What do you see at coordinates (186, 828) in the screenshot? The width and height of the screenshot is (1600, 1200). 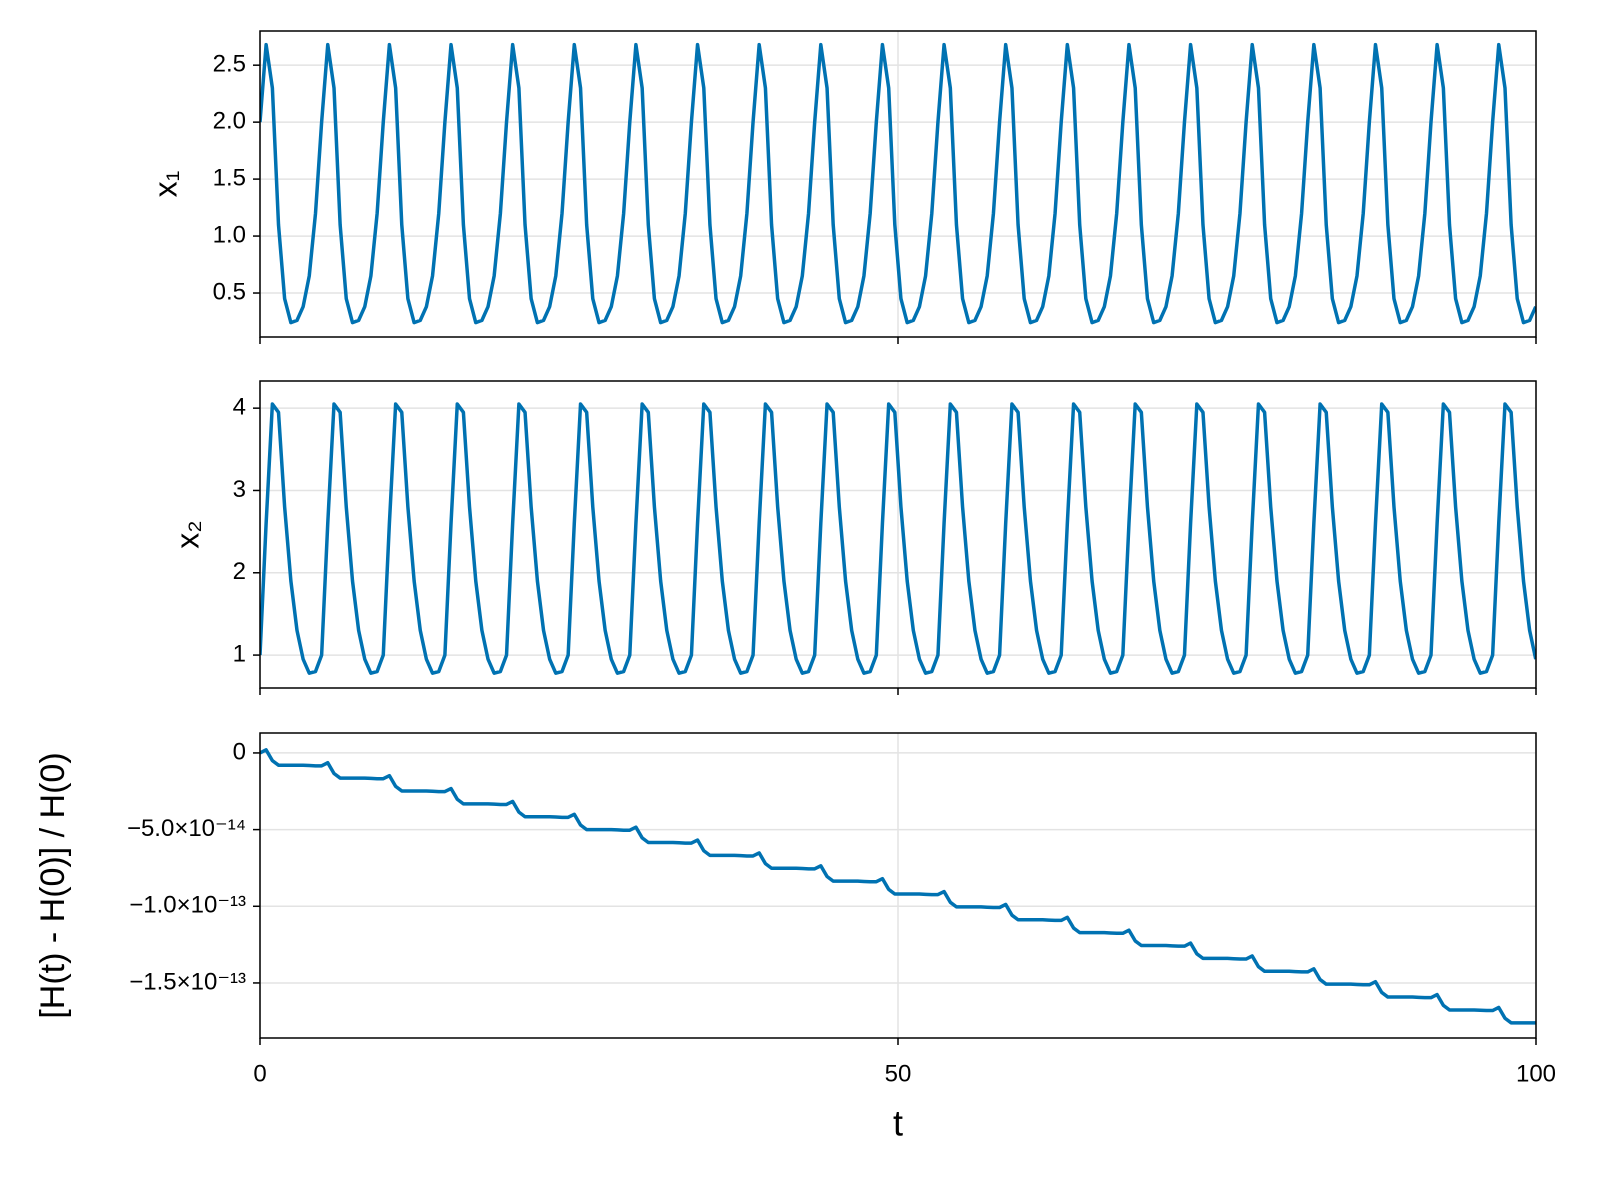 I see `y-tick-label: −5.0×10⁻¹⁴` at bounding box center [186, 828].